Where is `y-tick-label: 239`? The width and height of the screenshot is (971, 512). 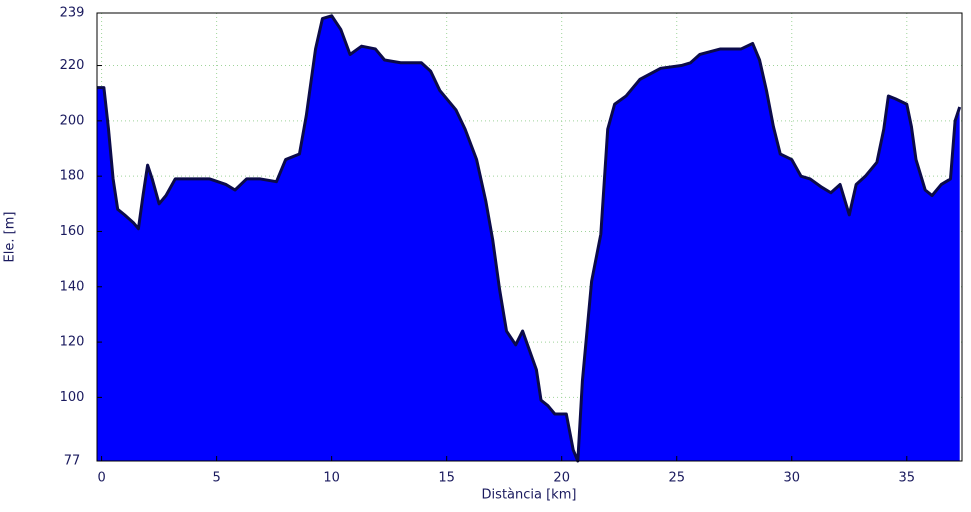 y-tick-label: 239 is located at coordinates (72, 13).